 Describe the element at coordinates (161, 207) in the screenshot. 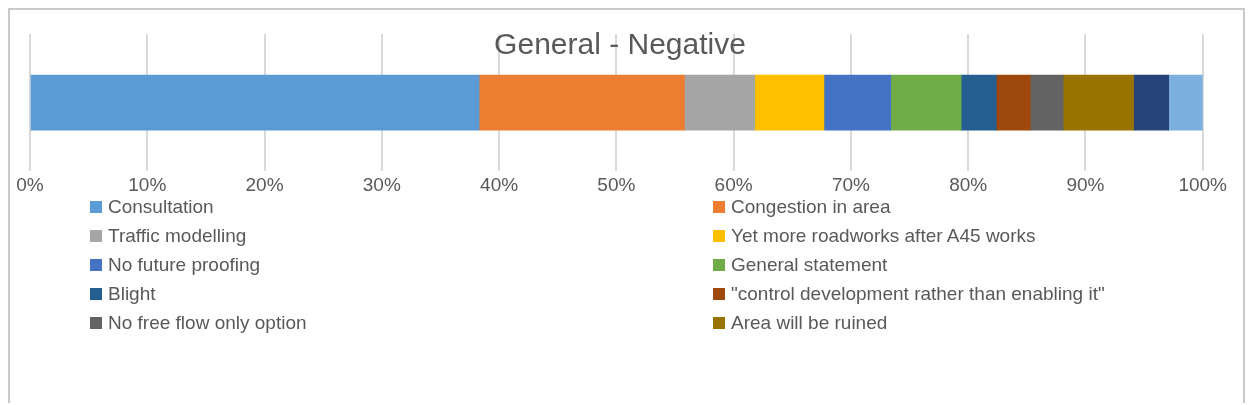

I see `legend-label: Consultation` at that location.